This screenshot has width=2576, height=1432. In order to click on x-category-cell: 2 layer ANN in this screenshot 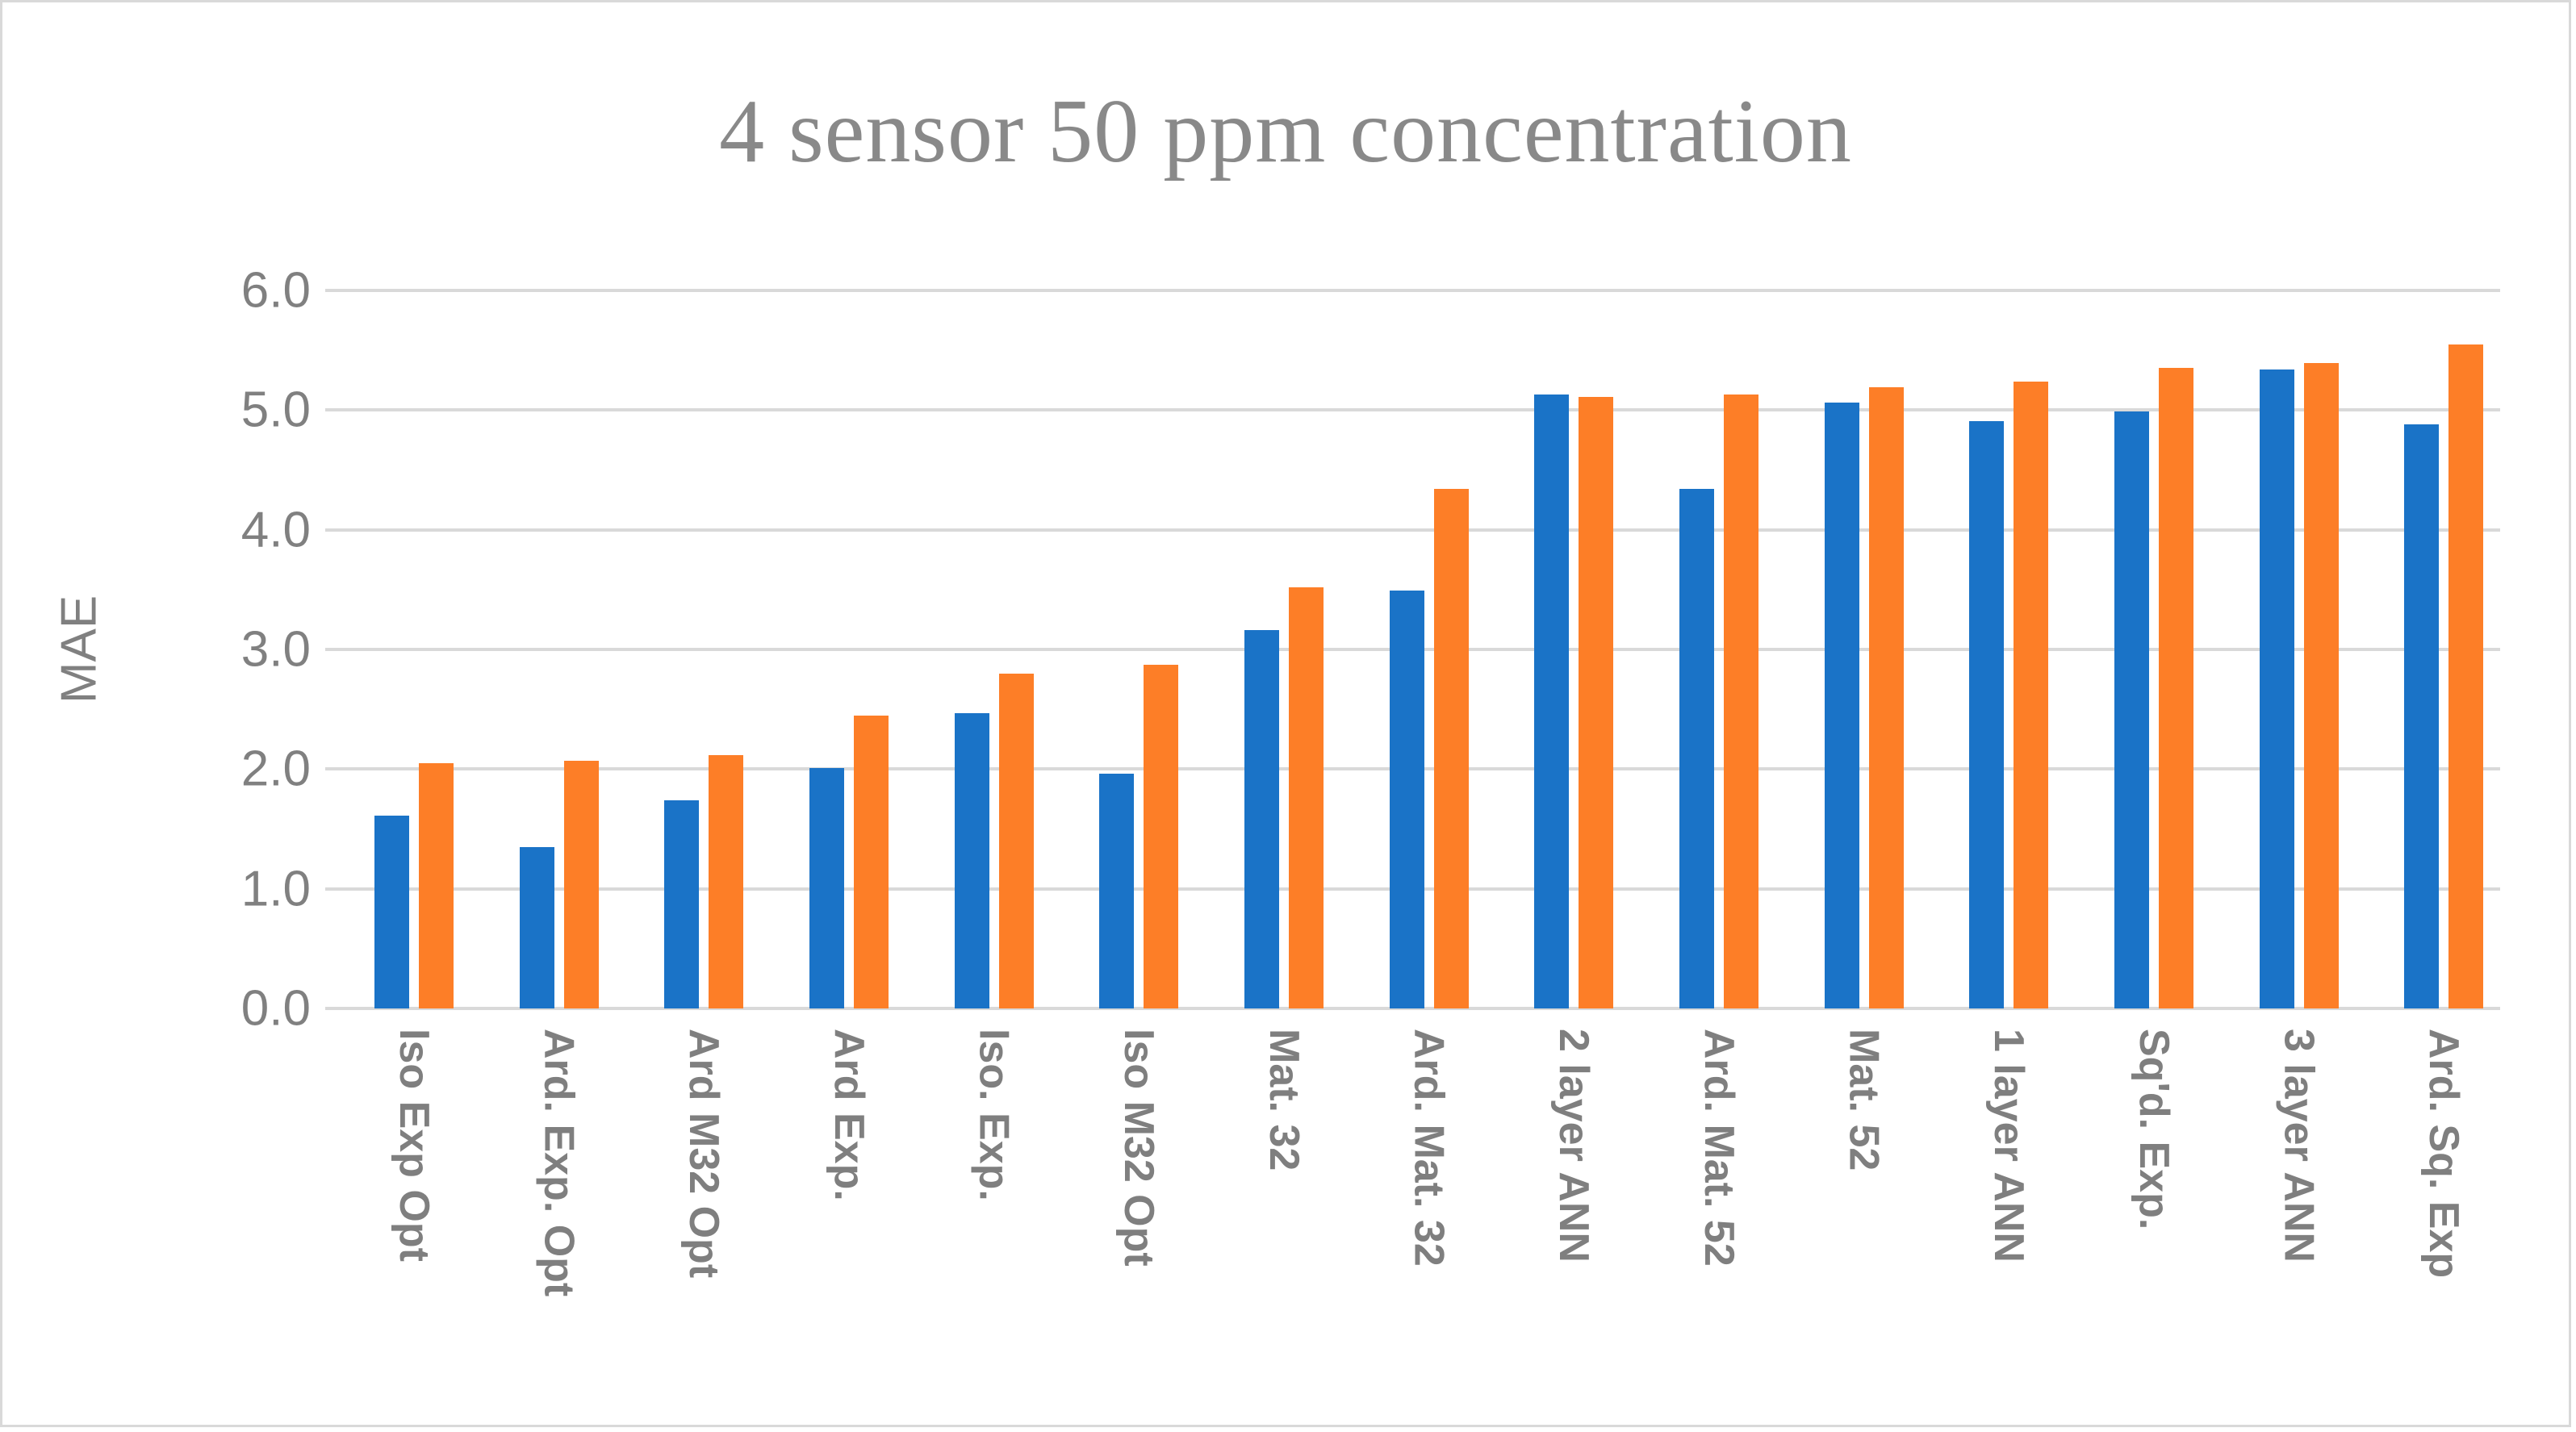, I will do `click(1573, 1218)`.